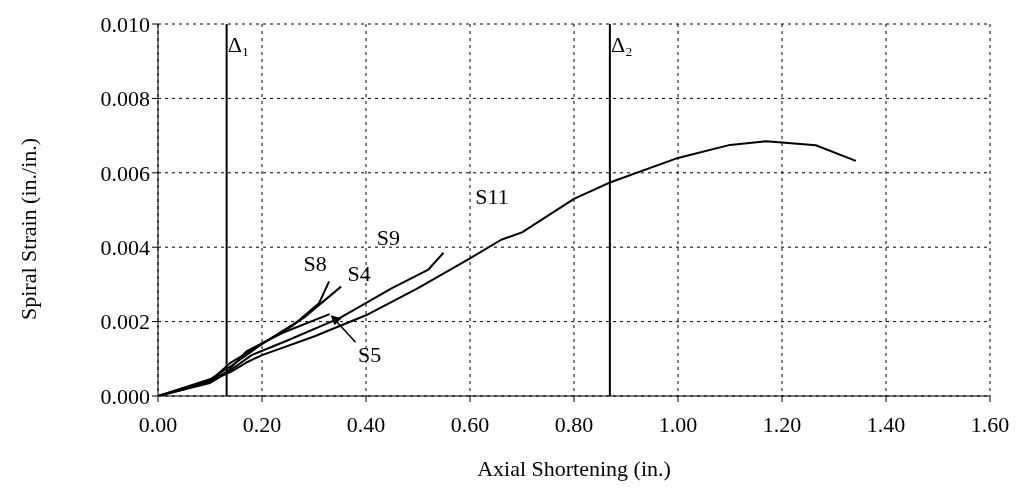  Describe the element at coordinates (238, 44) in the screenshot. I see `ref-line-label: Δ₁` at that location.